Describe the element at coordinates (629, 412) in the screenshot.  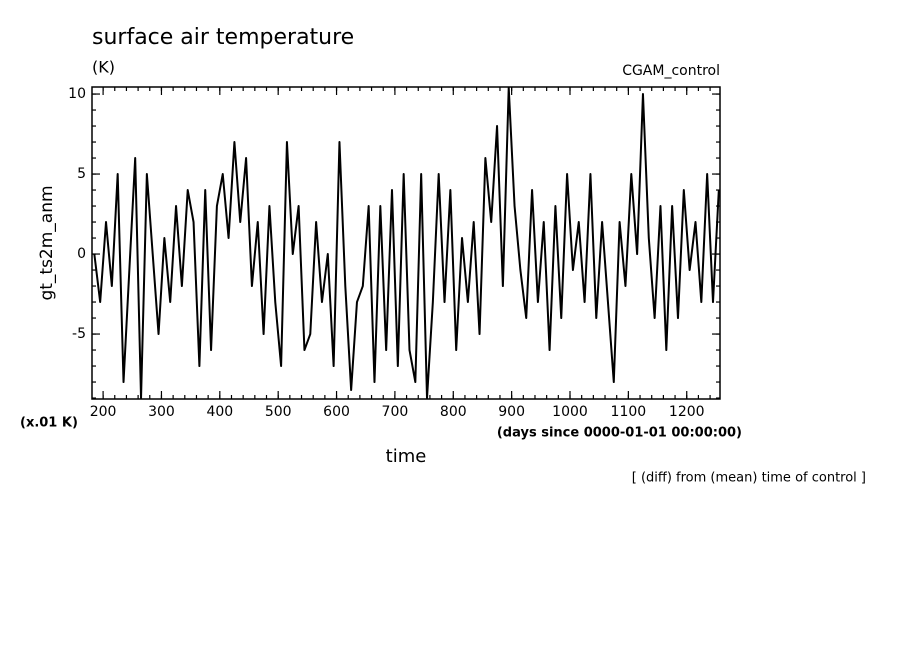
I see `x-tick-label: 1100` at that location.